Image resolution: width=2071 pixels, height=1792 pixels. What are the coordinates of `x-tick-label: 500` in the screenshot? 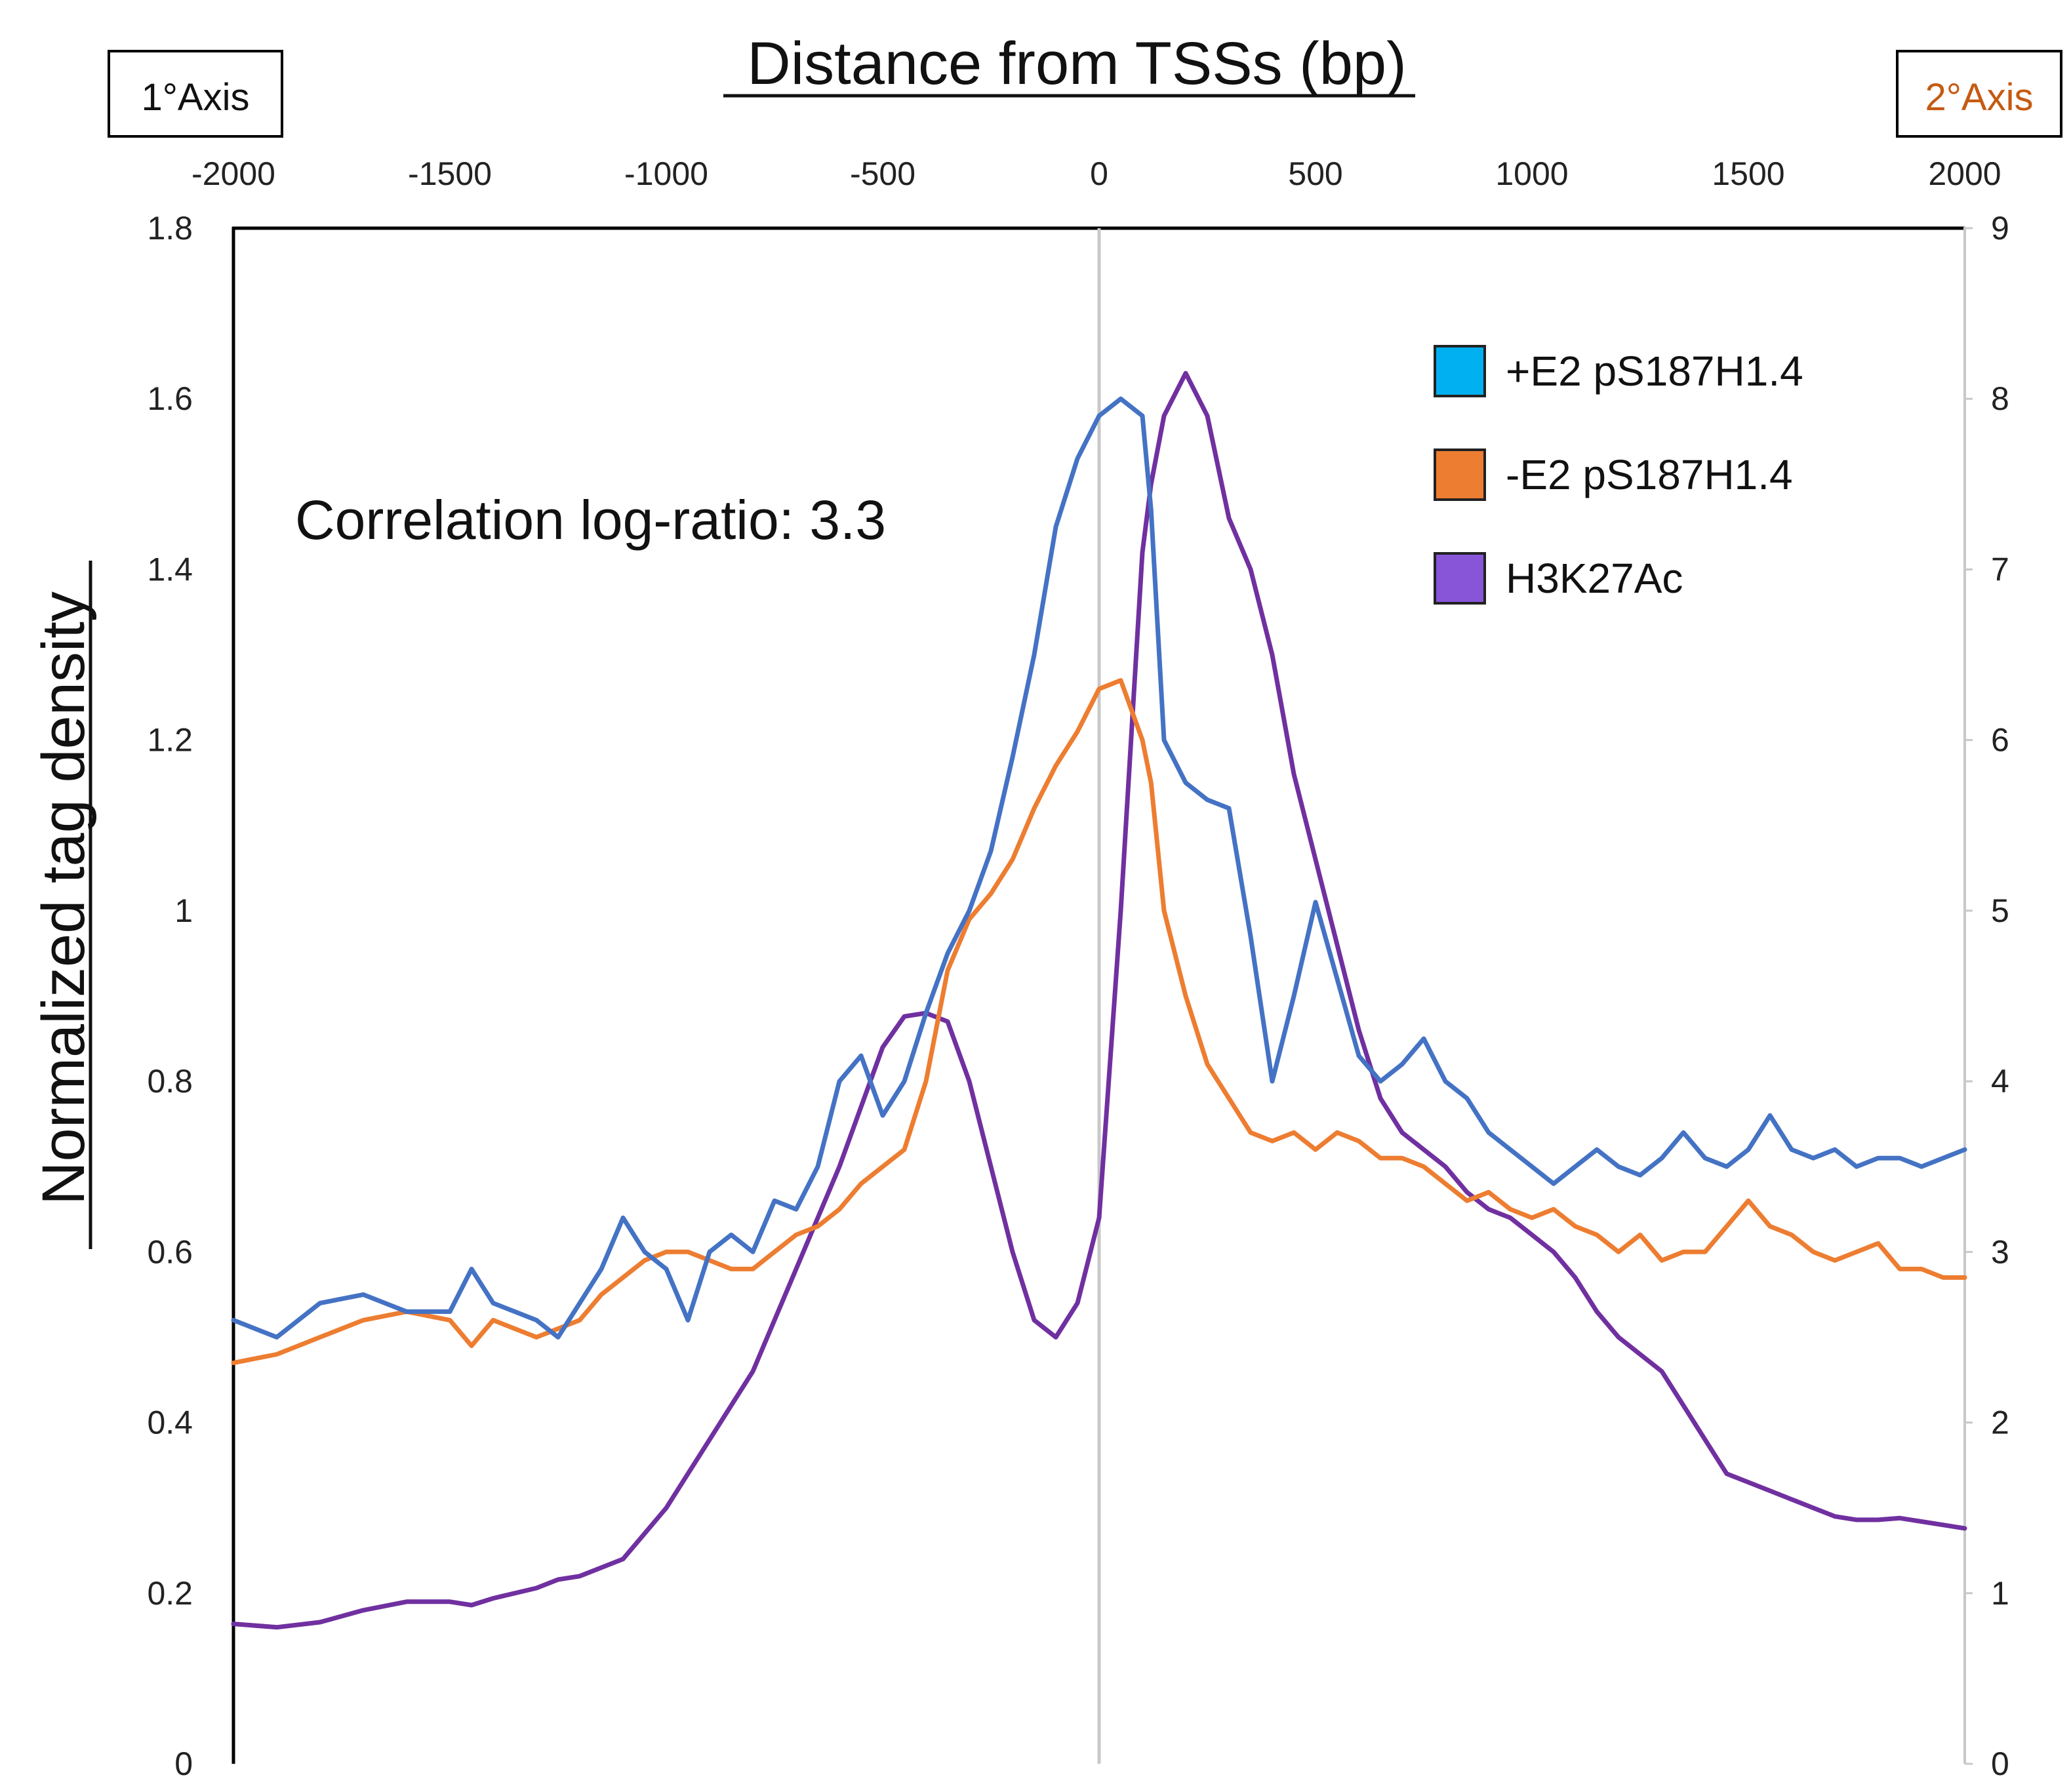 It's located at (1315, 174).